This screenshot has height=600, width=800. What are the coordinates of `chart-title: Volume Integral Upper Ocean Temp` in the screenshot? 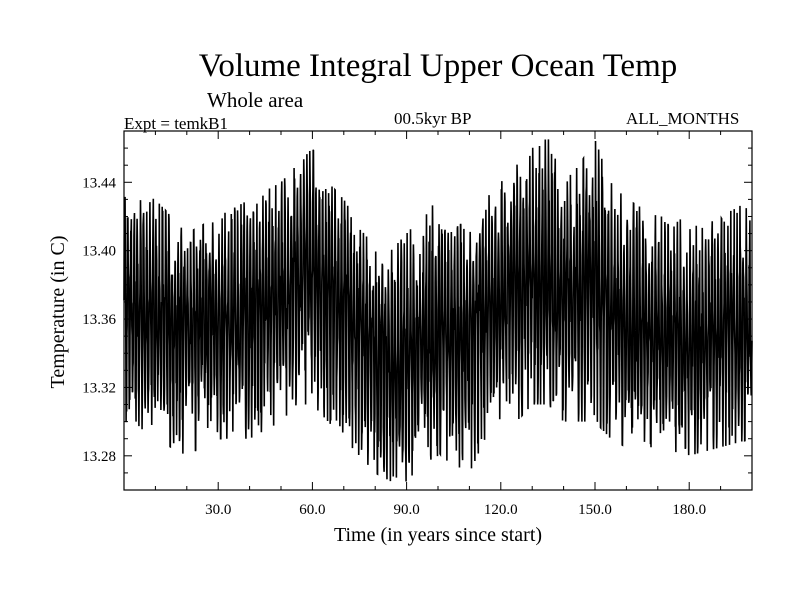 It's located at (438, 66).